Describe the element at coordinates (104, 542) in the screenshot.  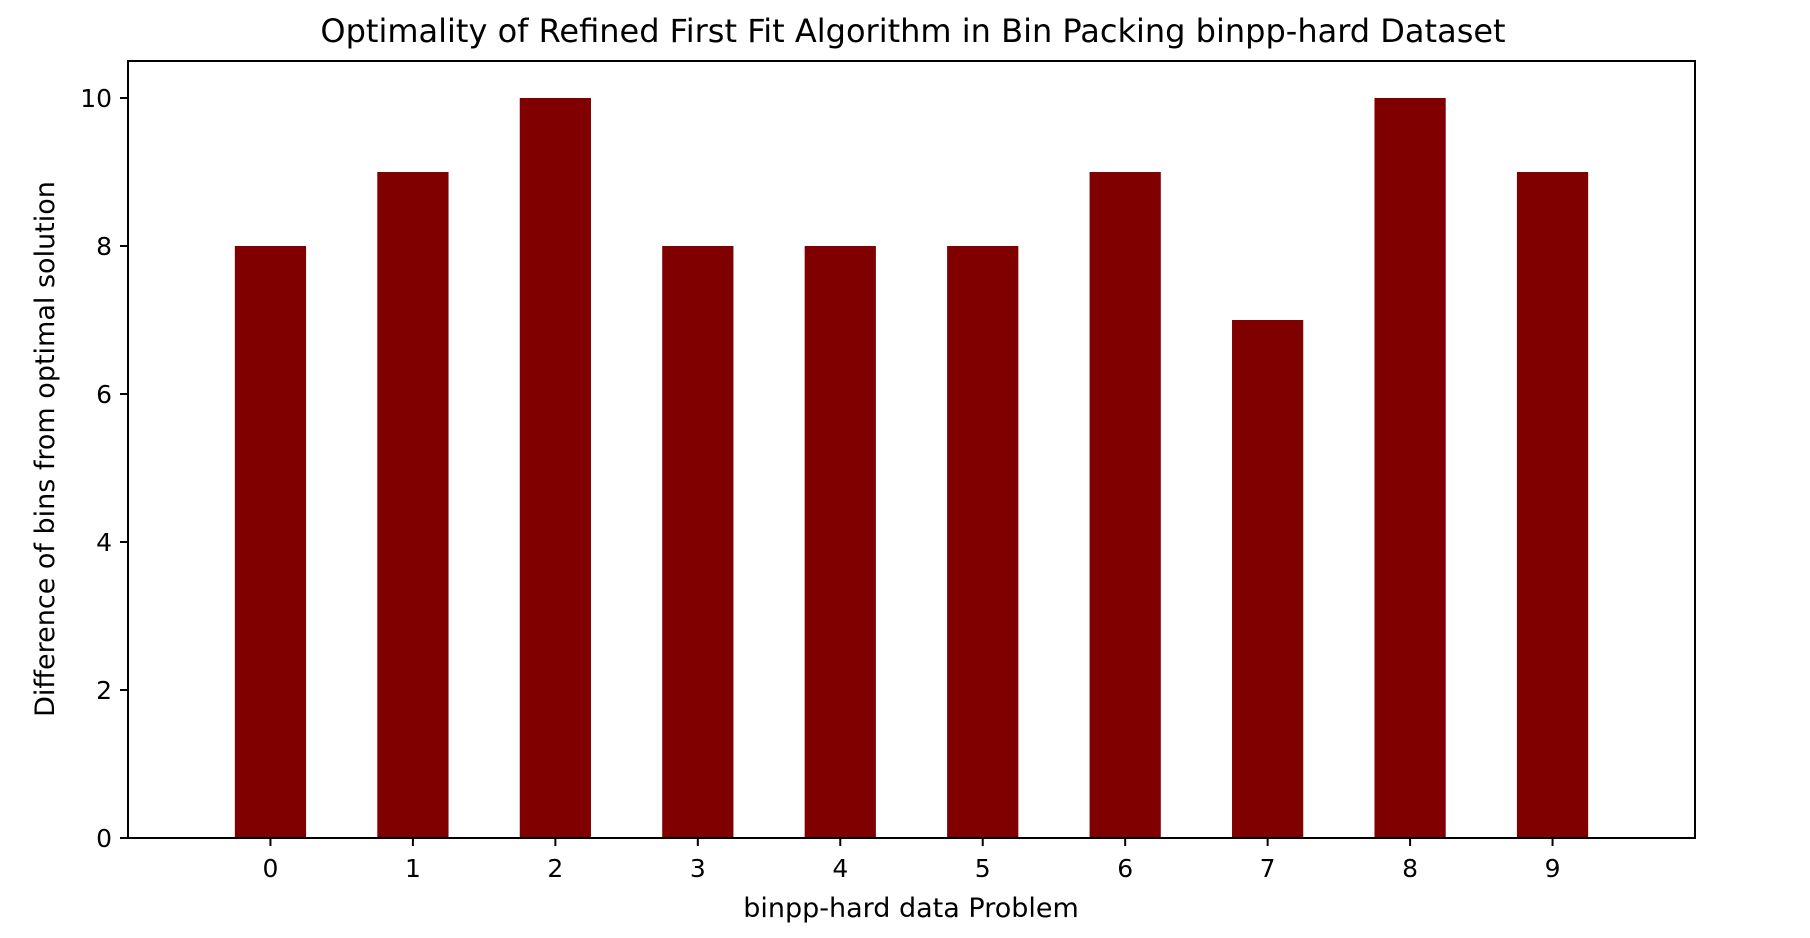
I see `y-tick-label: 4` at that location.